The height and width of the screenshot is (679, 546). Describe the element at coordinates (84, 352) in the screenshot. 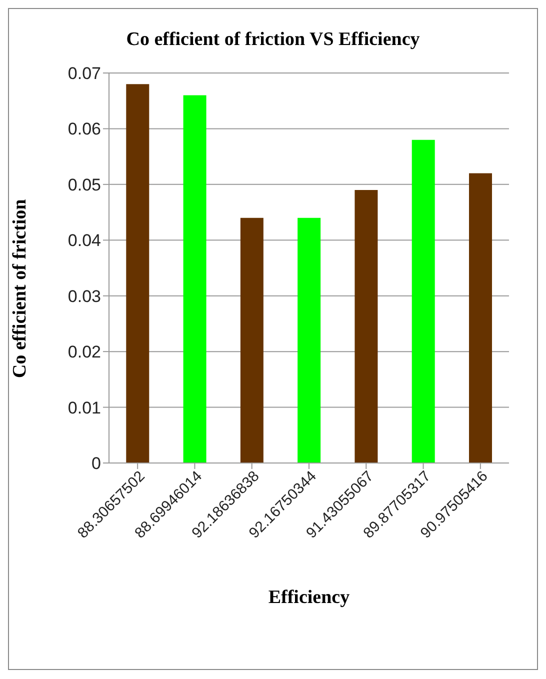

I see `y-tick-label: 0.02` at that location.